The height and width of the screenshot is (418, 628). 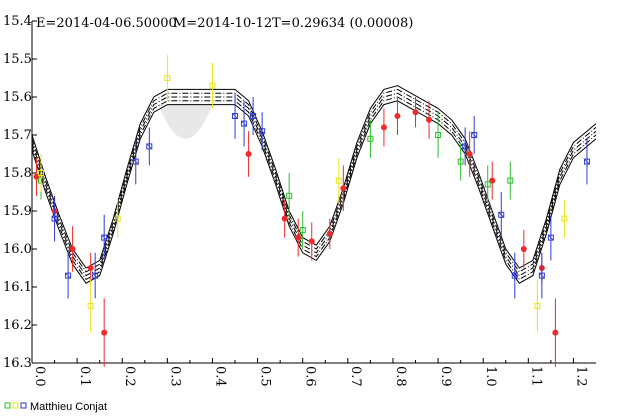 What do you see at coordinates (17, 59) in the screenshot?
I see `y-tick-label: 15.5` at bounding box center [17, 59].